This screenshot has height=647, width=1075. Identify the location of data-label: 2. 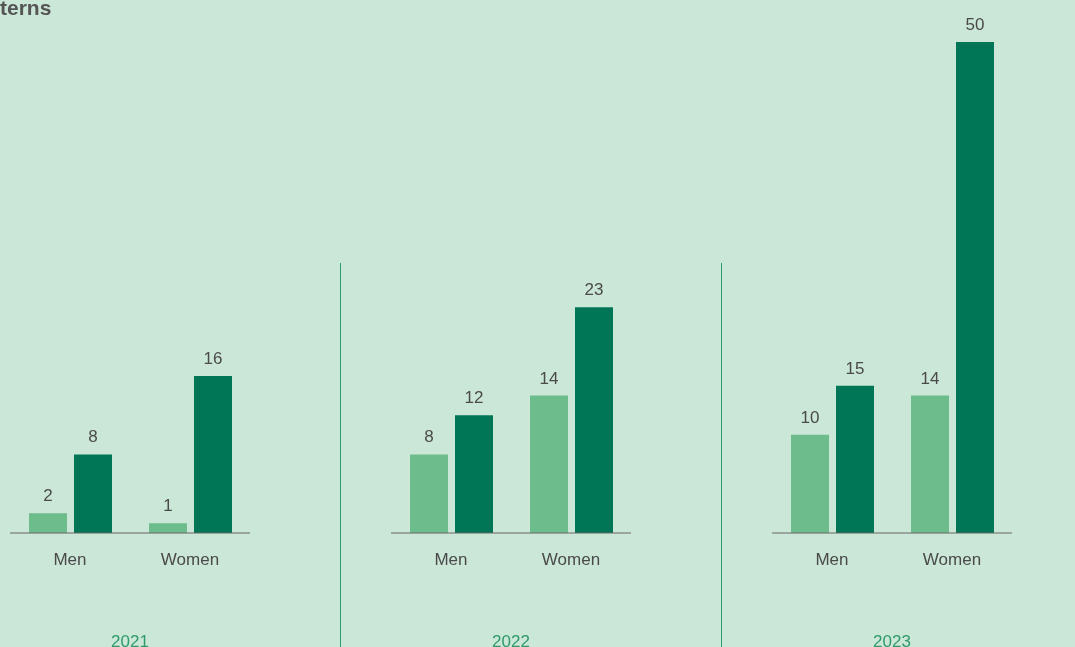
(48, 496).